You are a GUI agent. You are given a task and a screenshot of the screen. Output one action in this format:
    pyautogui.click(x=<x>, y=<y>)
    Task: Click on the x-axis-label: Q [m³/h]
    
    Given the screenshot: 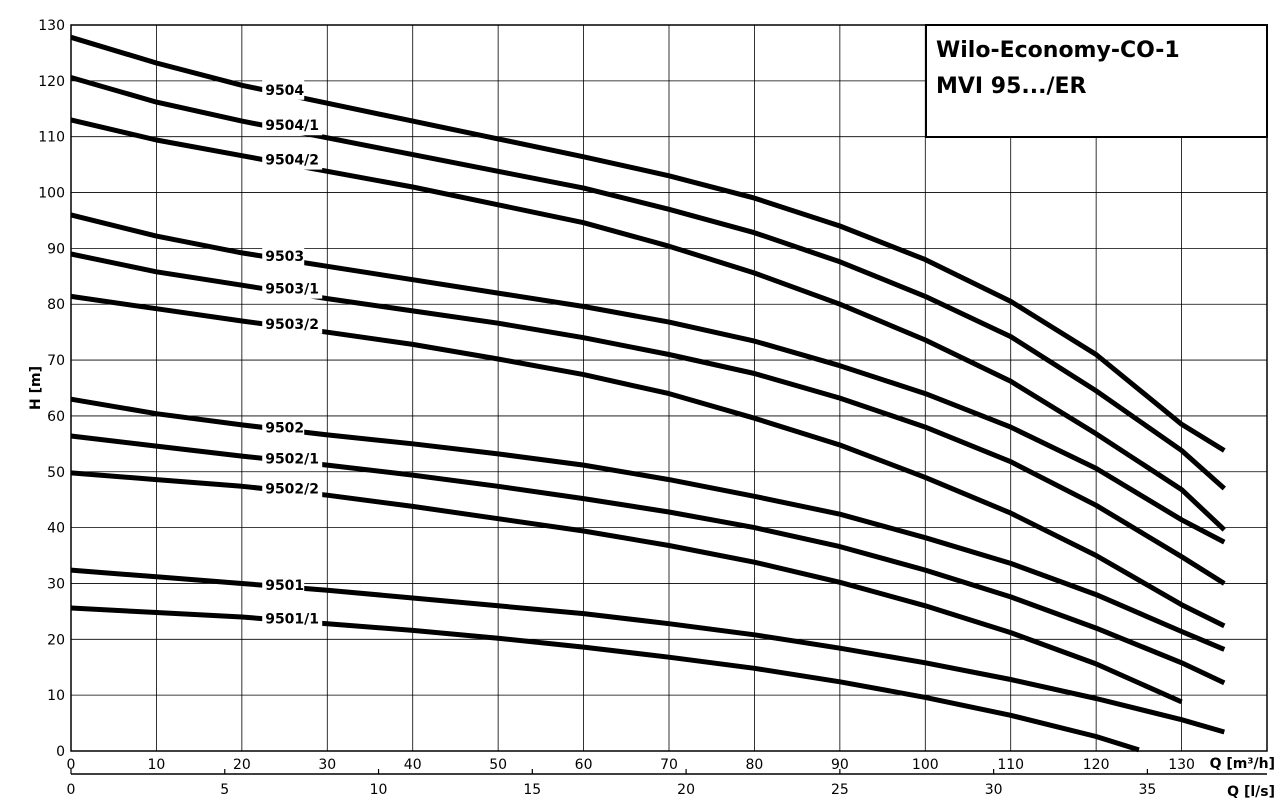 What is the action you would take?
    pyautogui.click(x=1242, y=764)
    